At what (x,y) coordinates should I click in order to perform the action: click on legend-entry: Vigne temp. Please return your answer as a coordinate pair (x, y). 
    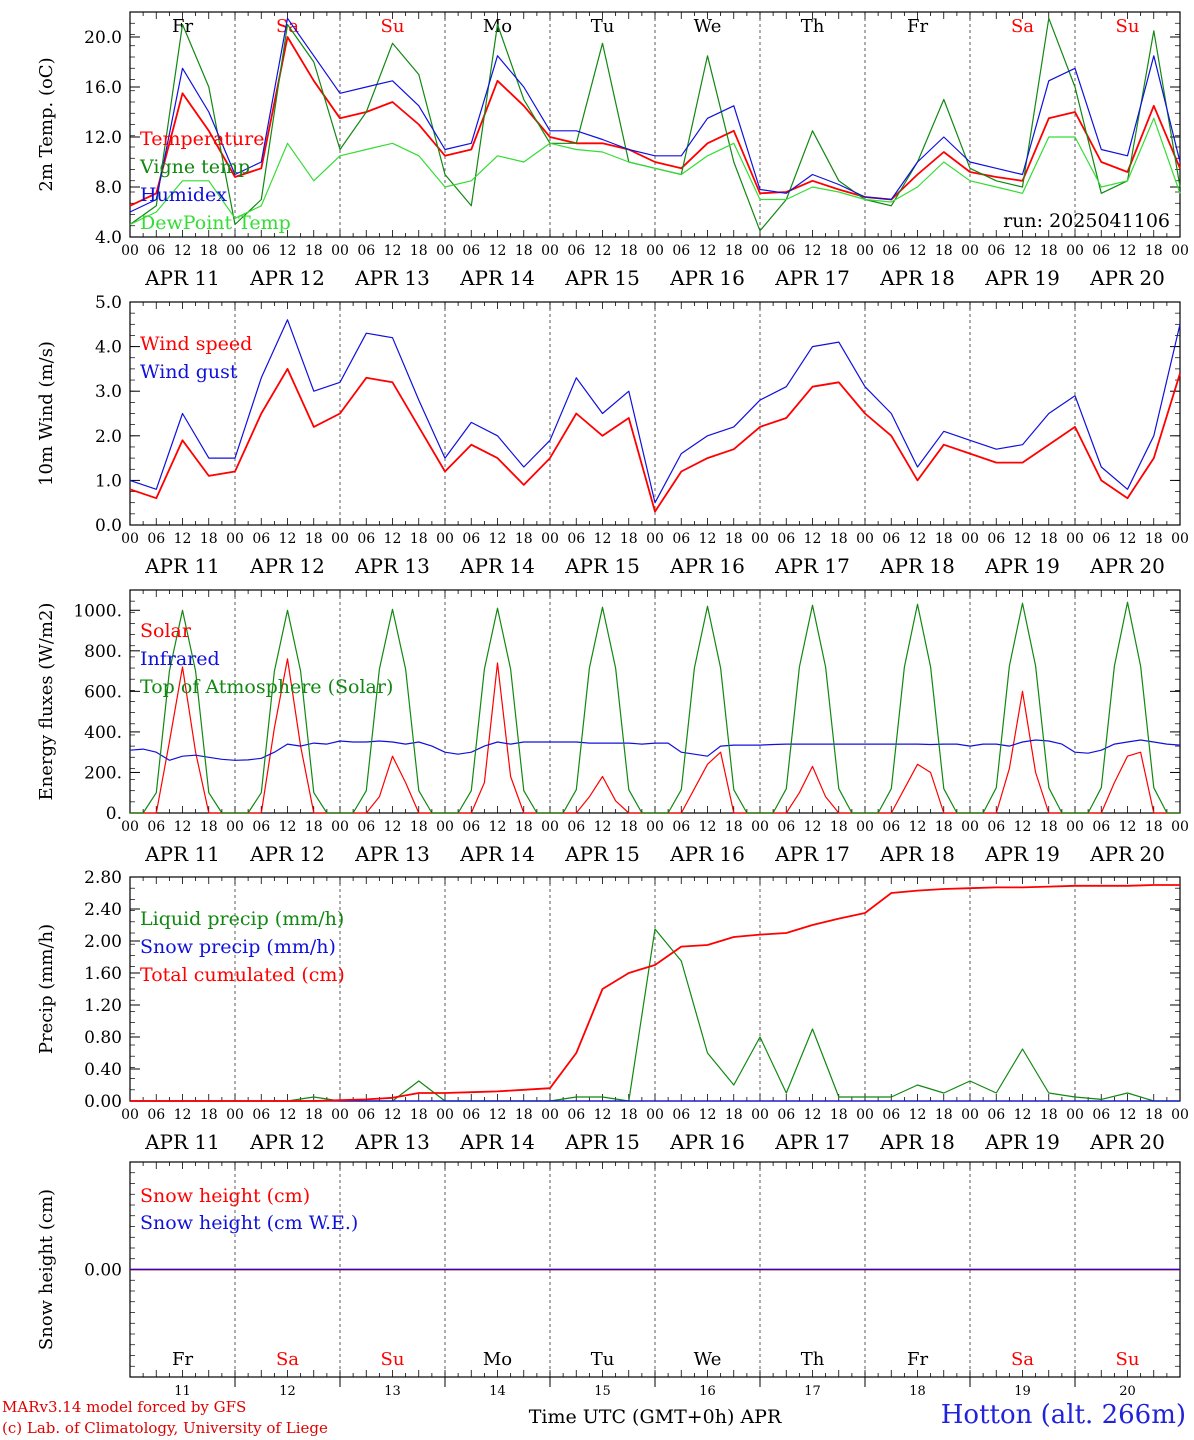
    Looking at the image, I should click on (194, 167).